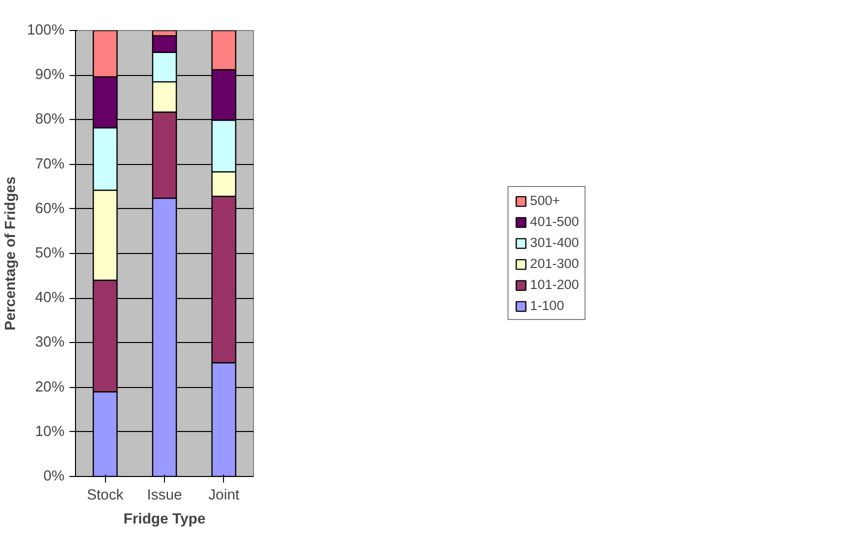 Image resolution: width=846 pixels, height=535 pixels. I want to click on y-tick-label: 0%, so click(54, 476).